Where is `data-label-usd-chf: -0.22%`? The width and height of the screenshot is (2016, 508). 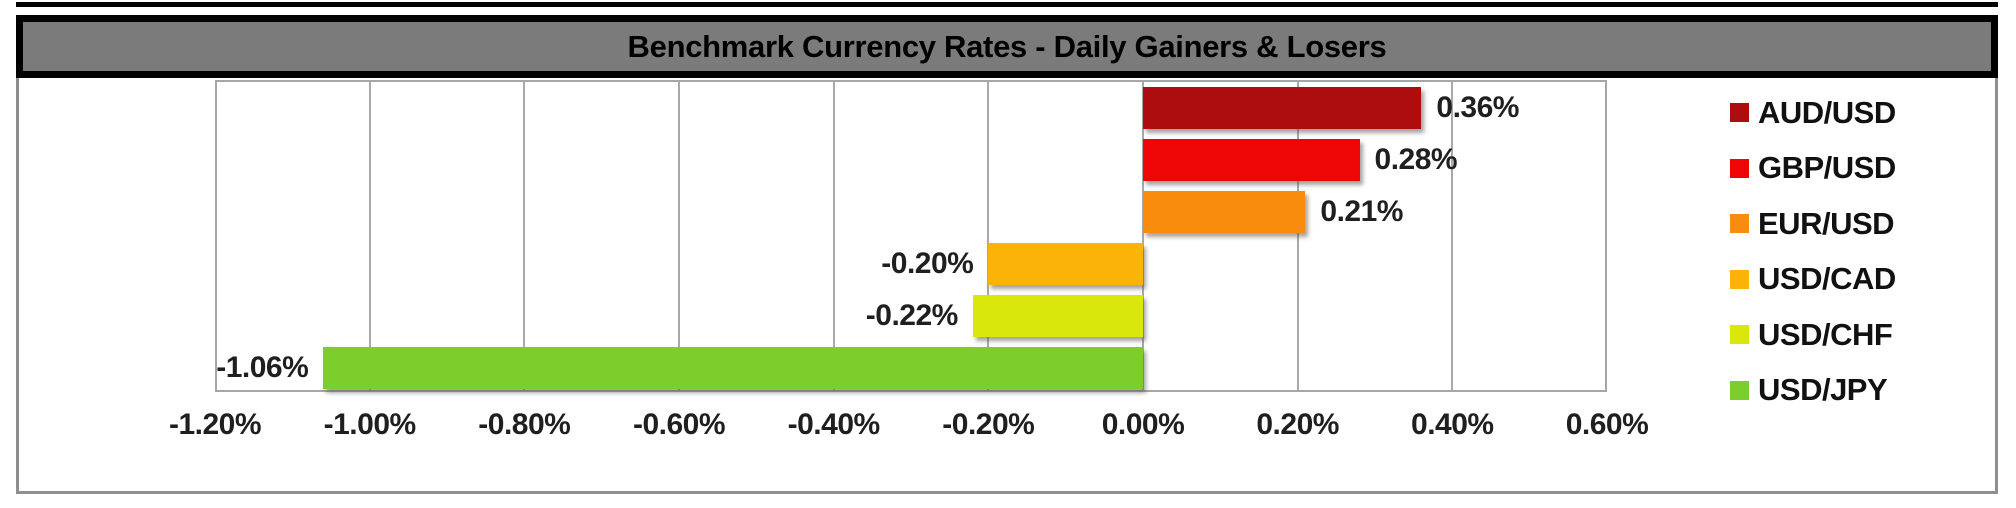
data-label-usd-chf: -0.22% is located at coordinates (912, 315).